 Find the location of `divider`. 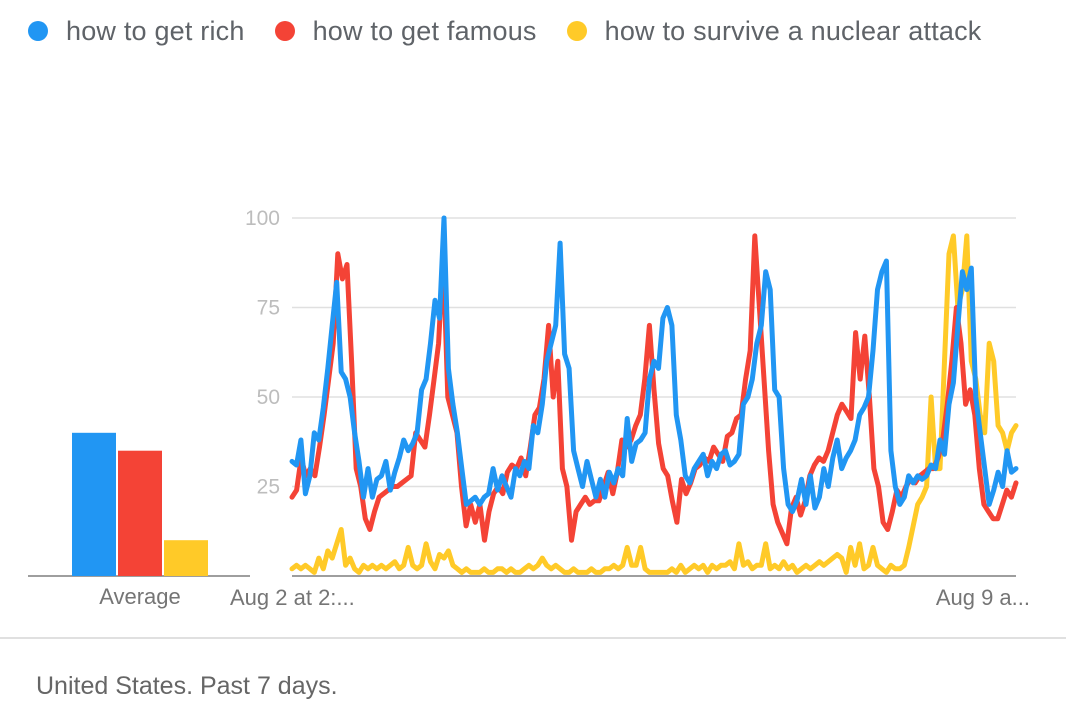

divider is located at coordinates (533, 638).